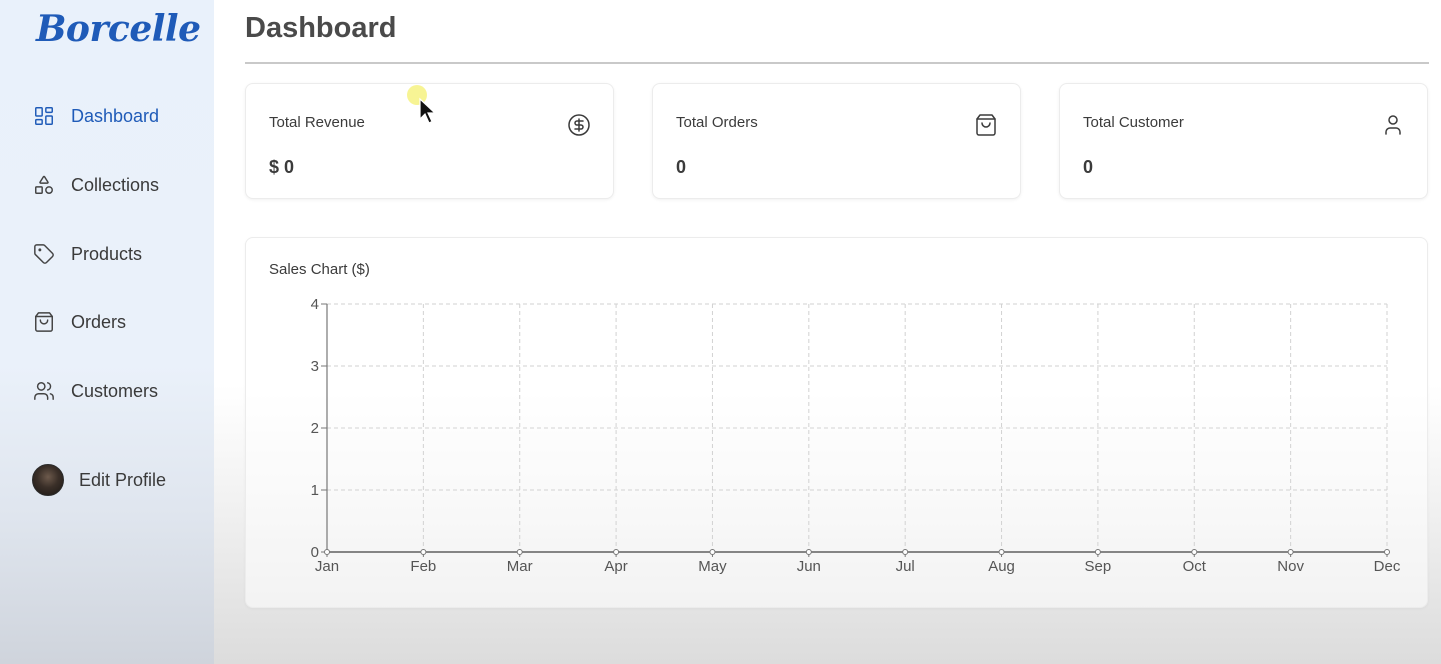 This screenshot has height=664, width=1441. What do you see at coordinates (717, 122) in the screenshot?
I see `card-title: Total Orders` at bounding box center [717, 122].